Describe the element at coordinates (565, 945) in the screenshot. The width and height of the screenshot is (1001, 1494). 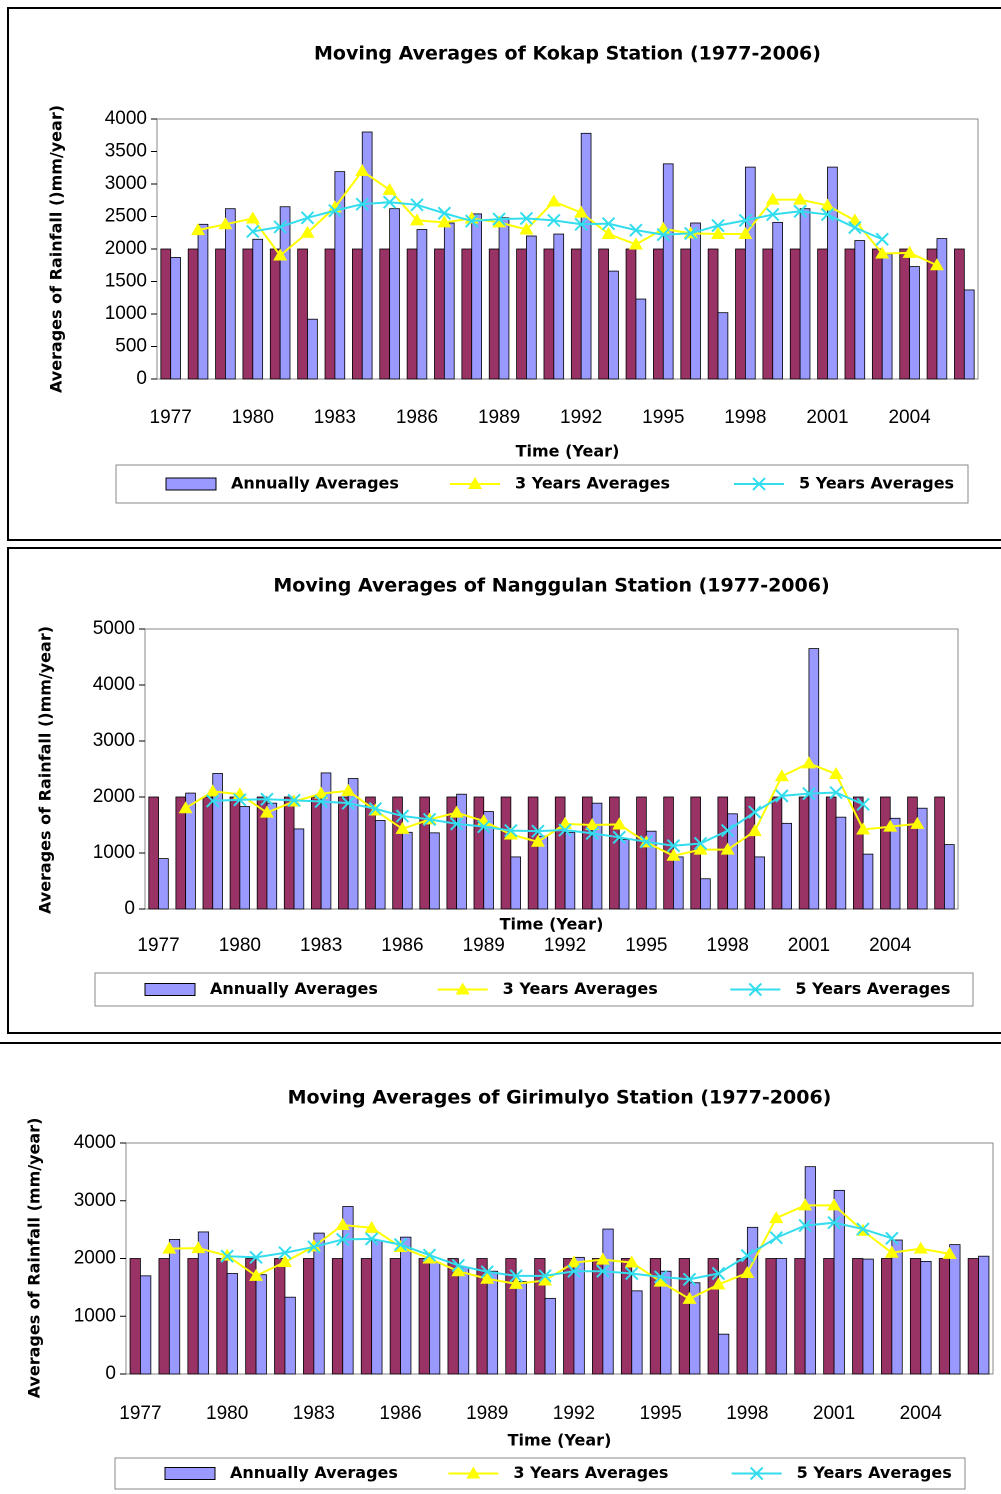
I see `x-tick-label: 1992` at that location.